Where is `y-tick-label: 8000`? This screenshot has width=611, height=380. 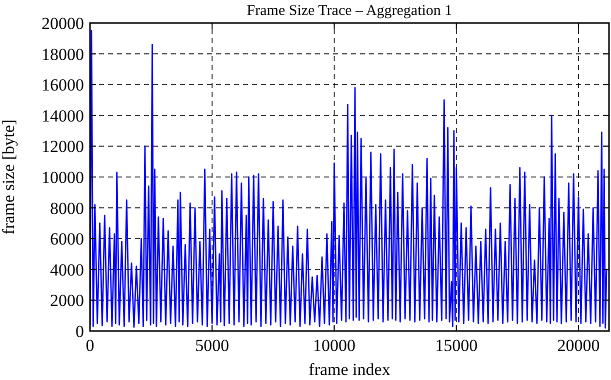 y-tick-label: 8000 is located at coordinates (67, 208).